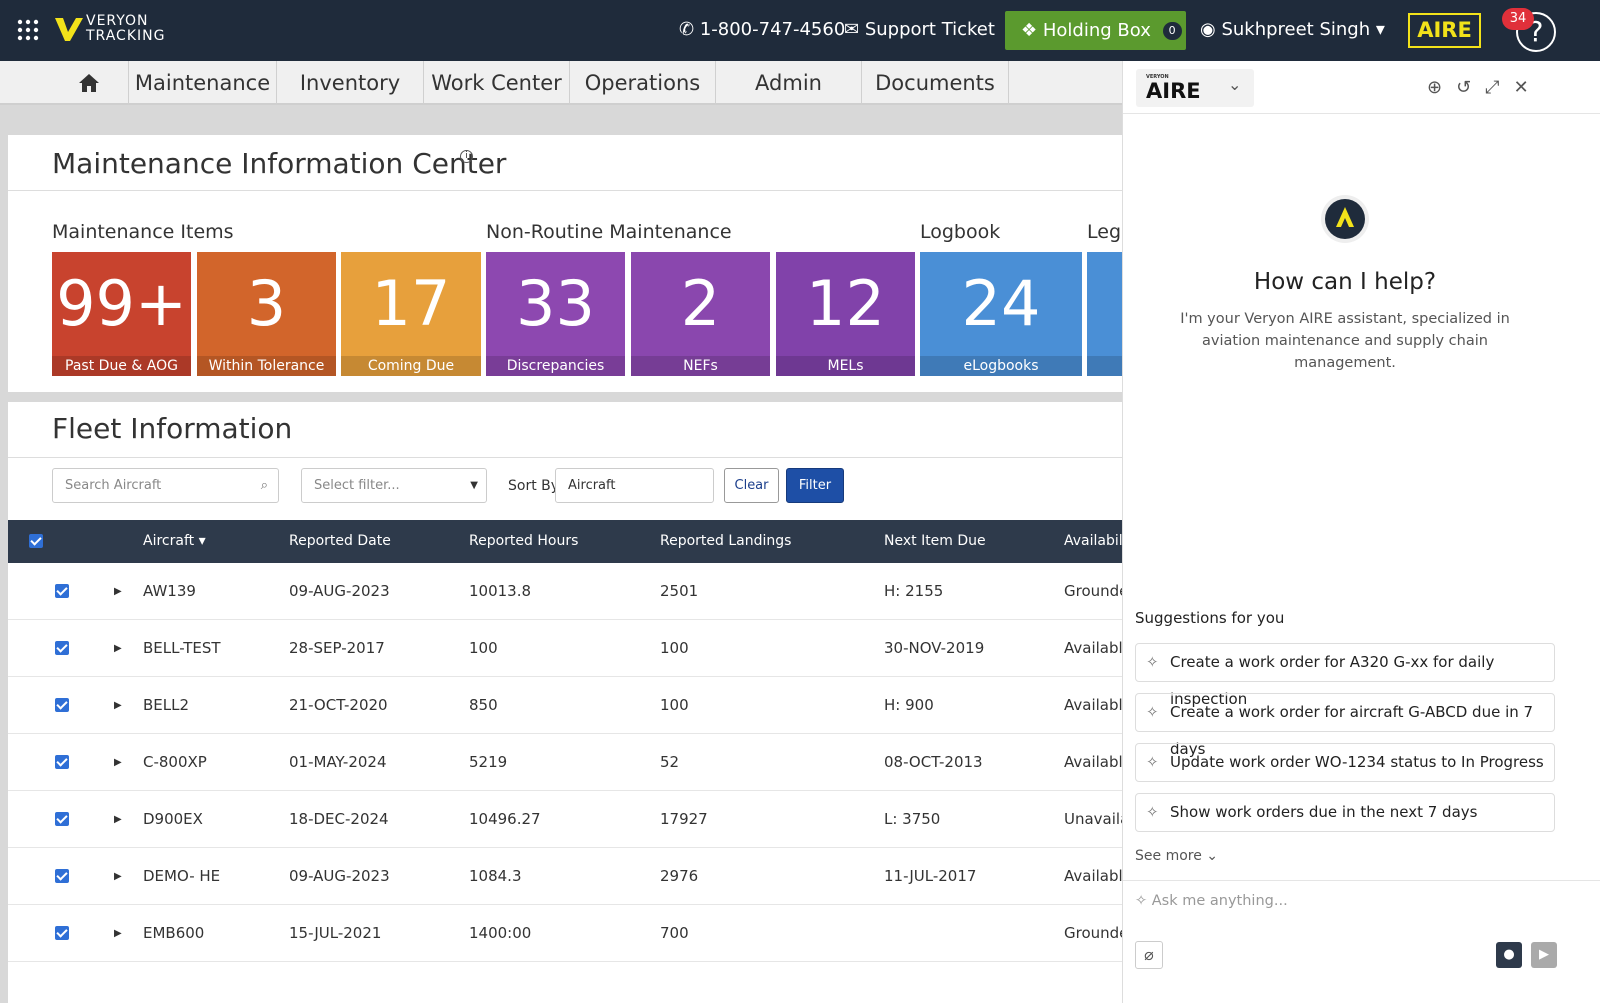 Image resolution: width=1600 pixels, height=1003 pixels. What do you see at coordinates (1098, 648) in the screenshot?
I see `cell: Available` at bounding box center [1098, 648].